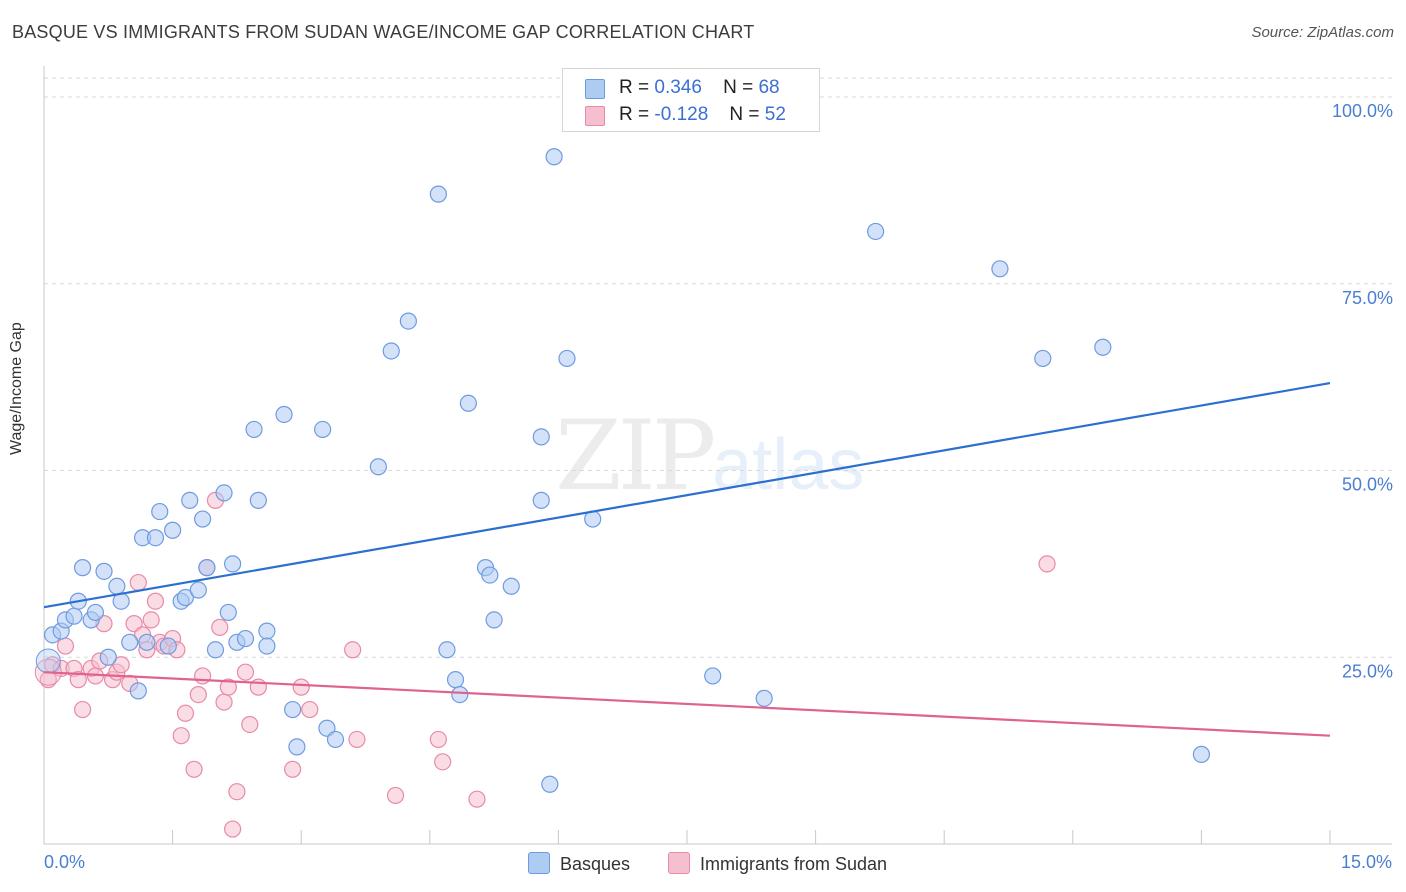 The width and height of the screenshot is (1406, 892). I want to click on watermark-atlas: atlas, so click(788, 465).